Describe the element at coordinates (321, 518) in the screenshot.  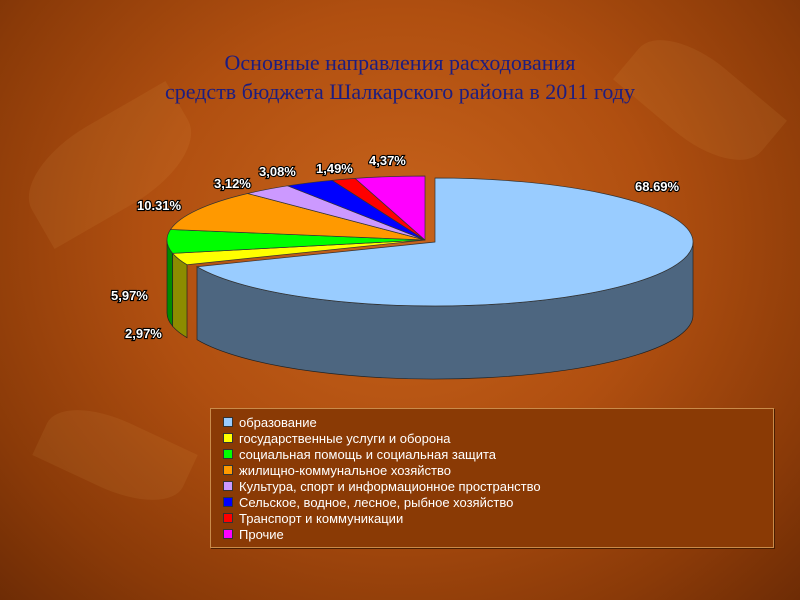
I see `legend-label: Транспорт и коммуникации` at that location.